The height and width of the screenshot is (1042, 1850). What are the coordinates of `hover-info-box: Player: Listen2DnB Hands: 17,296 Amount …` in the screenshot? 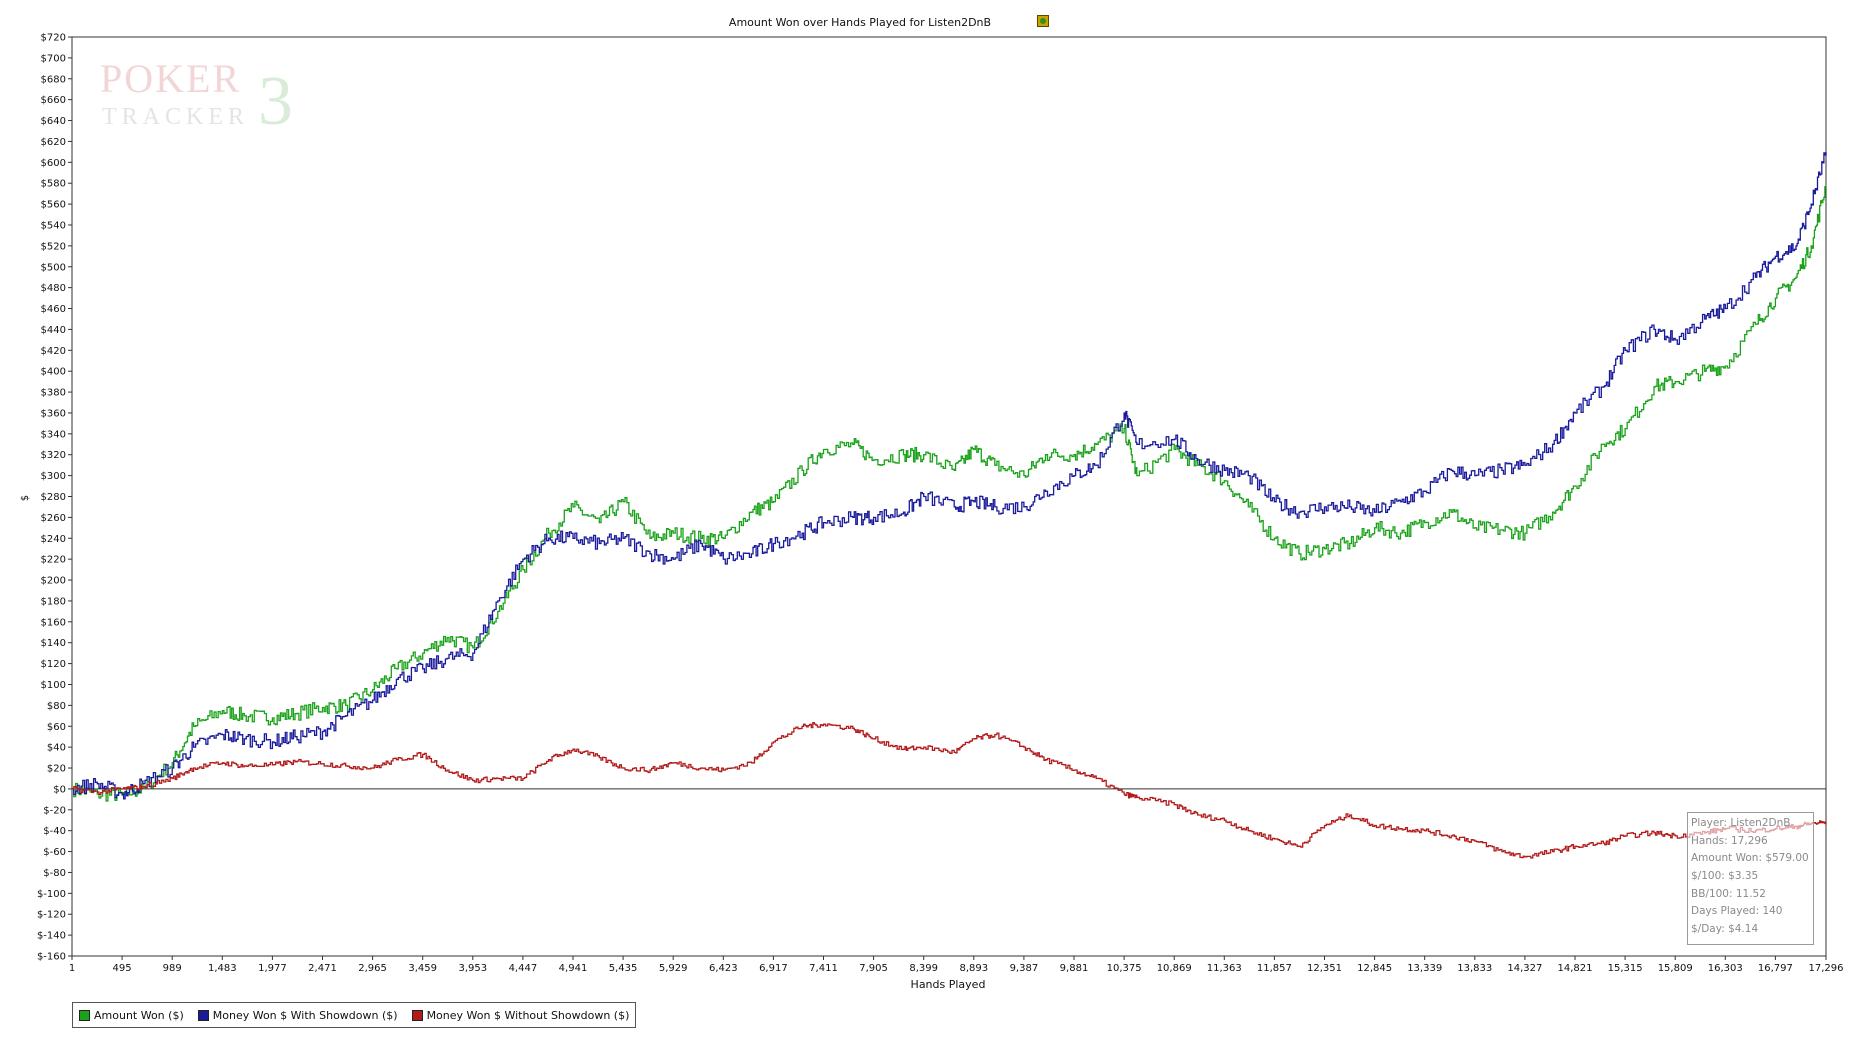 It's located at (1750, 878).